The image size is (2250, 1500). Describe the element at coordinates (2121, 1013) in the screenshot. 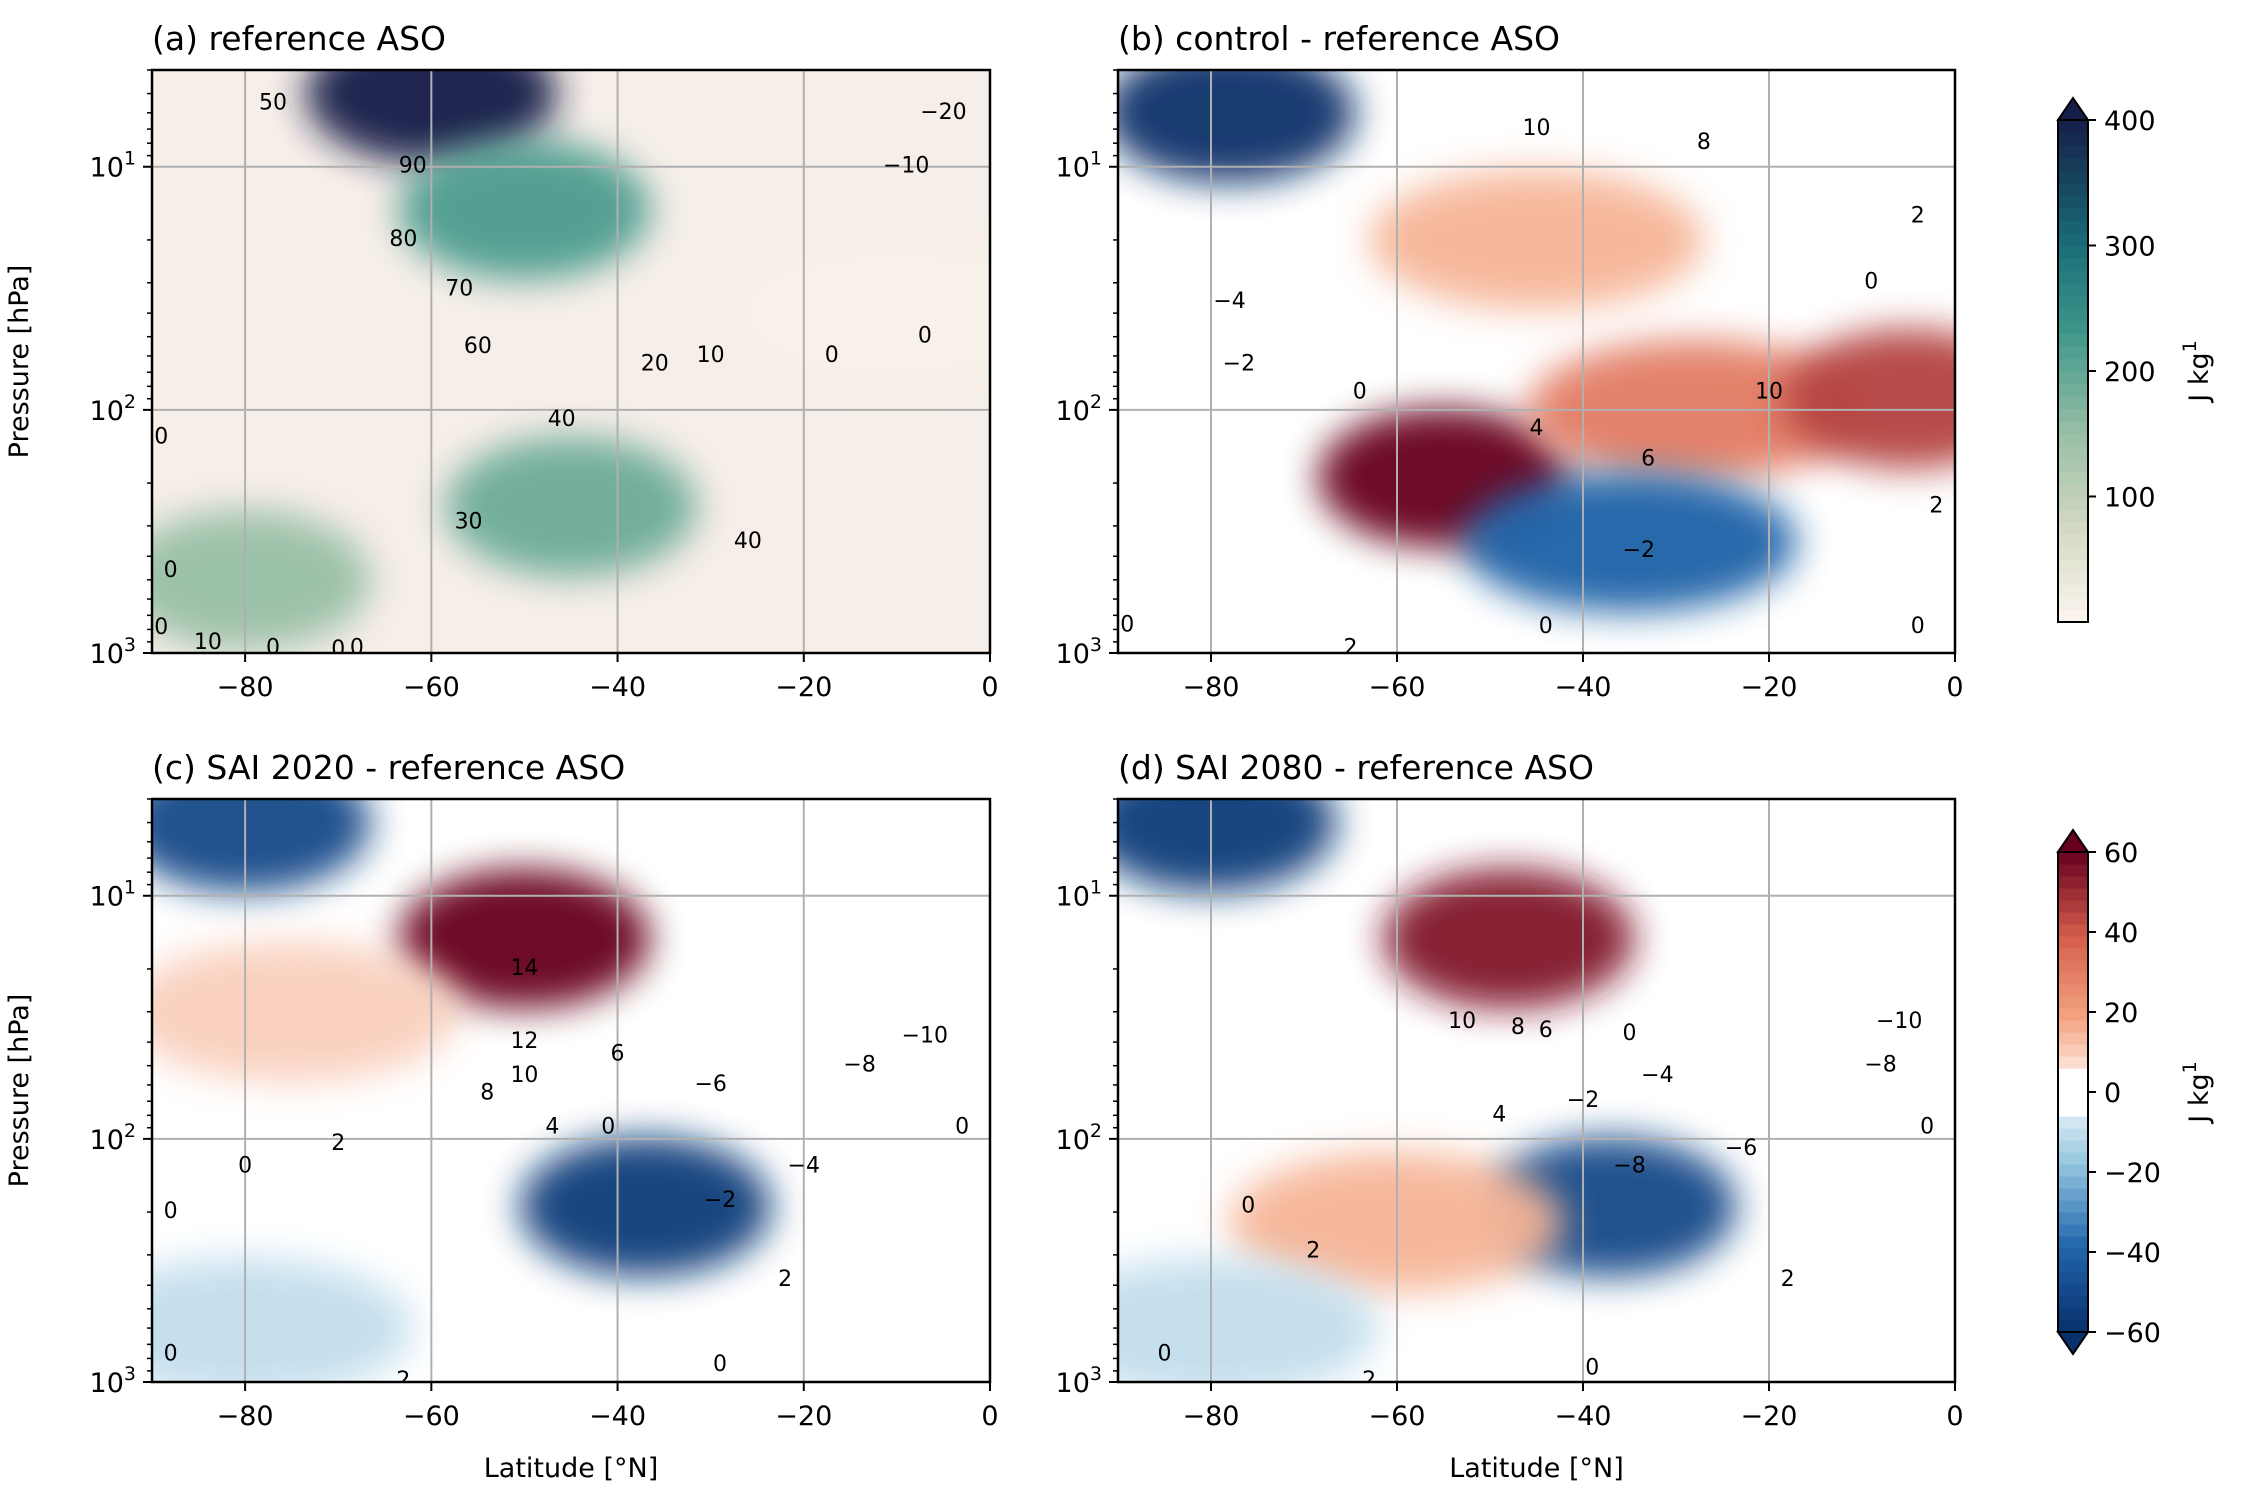

I see `colorbar-tick-label: 20` at that location.